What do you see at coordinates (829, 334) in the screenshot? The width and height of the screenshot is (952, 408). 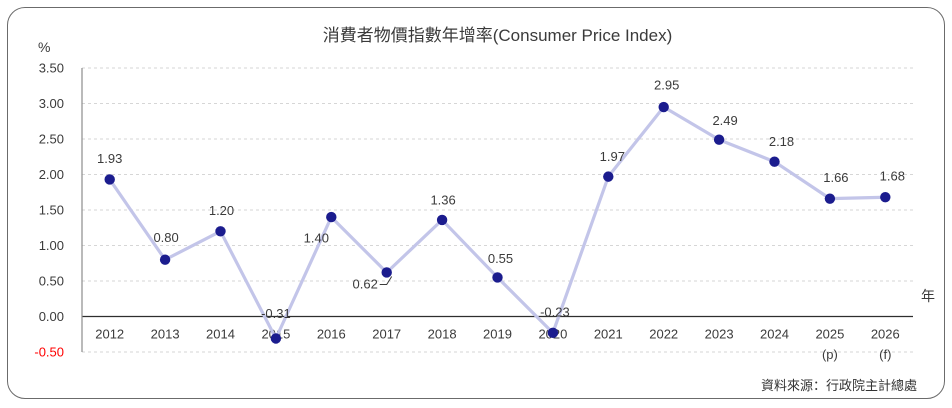 I see `x-tick-label: 2025` at bounding box center [829, 334].